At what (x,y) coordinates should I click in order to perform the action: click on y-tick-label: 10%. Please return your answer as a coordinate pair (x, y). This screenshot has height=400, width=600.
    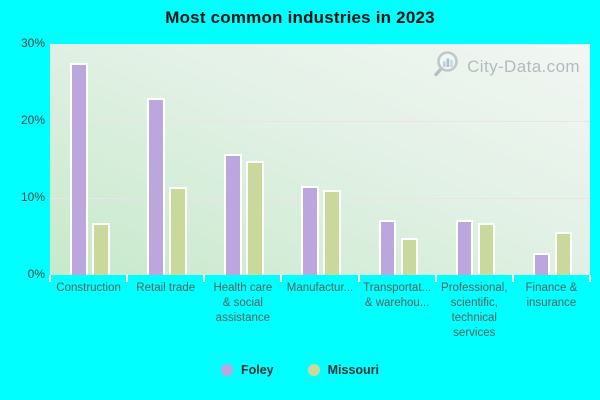
    Looking at the image, I should click on (32, 197).